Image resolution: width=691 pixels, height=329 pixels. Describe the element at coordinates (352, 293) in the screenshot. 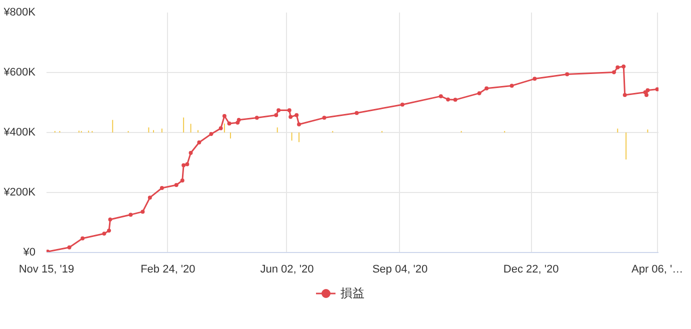

I see `legend-label: 損益` at that location.